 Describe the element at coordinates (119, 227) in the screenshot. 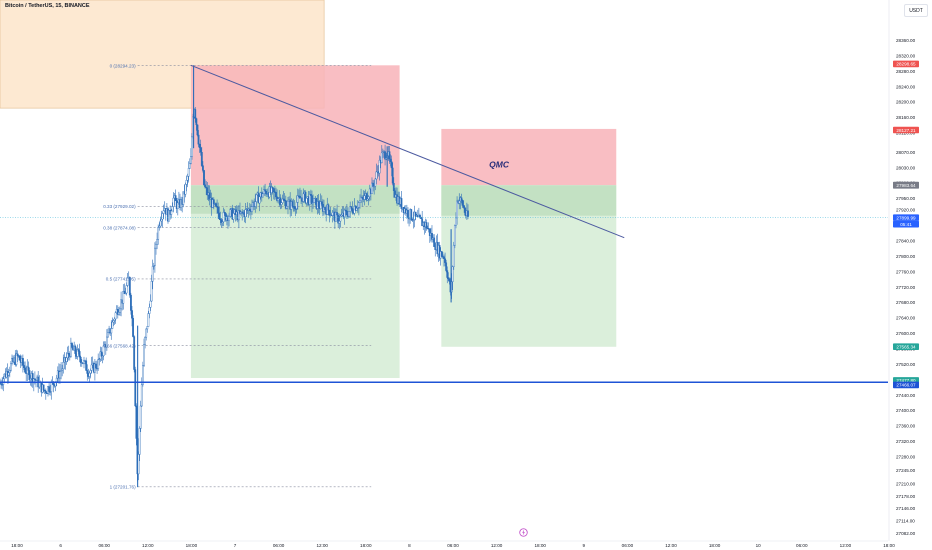

I see `fib-label-2: 0.38 (27874.08)` at that location.